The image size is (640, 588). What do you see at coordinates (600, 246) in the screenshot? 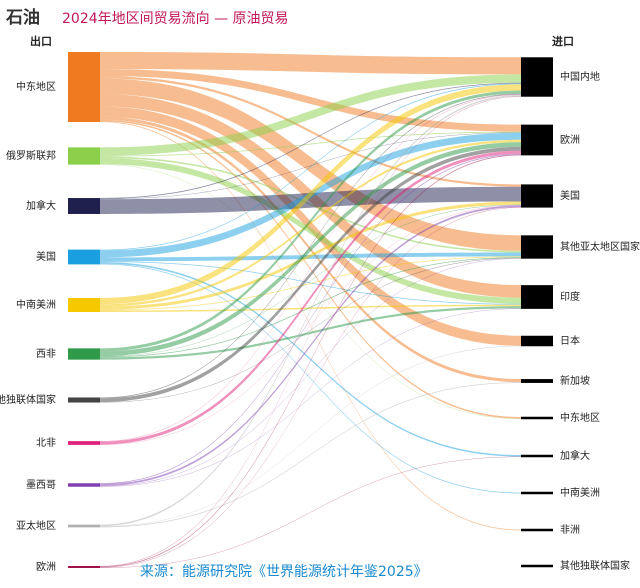
I see `target-label: 其他亚太地区国家` at bounding box center [600, 246].